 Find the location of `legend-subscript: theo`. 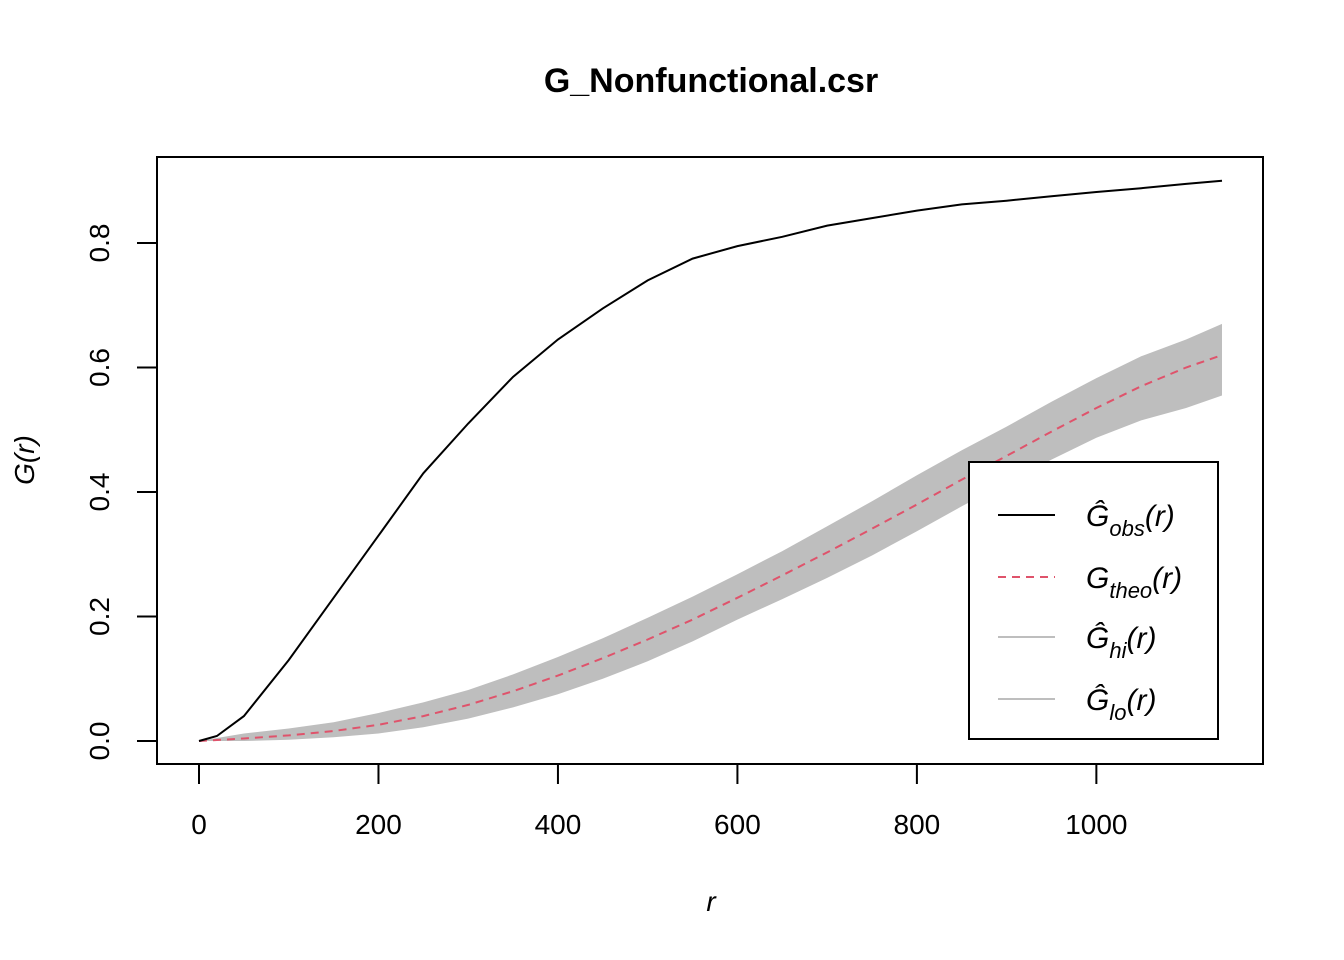

legend-subscript: theo is located at coordinates (1130, 590).